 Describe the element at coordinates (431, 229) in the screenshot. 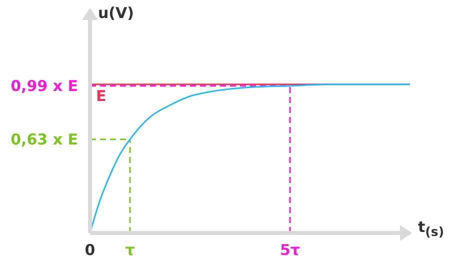

I see `x-axis-title: t$_{(s)}$` at that location.